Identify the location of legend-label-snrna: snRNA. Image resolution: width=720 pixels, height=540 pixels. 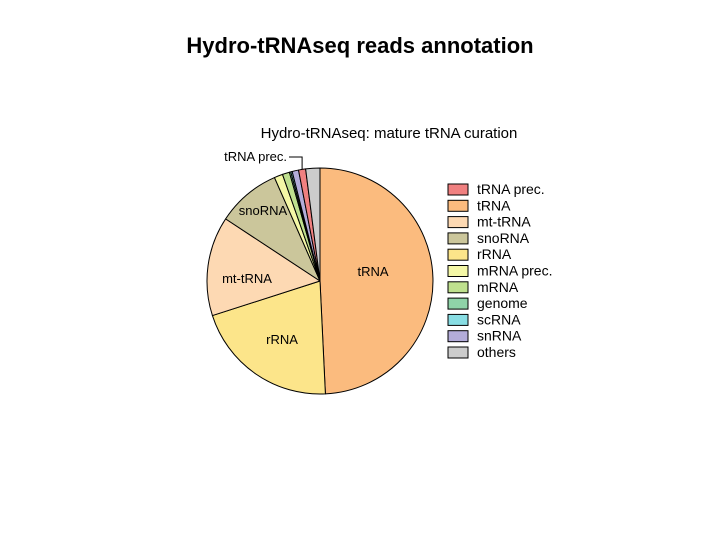
(499, 336).